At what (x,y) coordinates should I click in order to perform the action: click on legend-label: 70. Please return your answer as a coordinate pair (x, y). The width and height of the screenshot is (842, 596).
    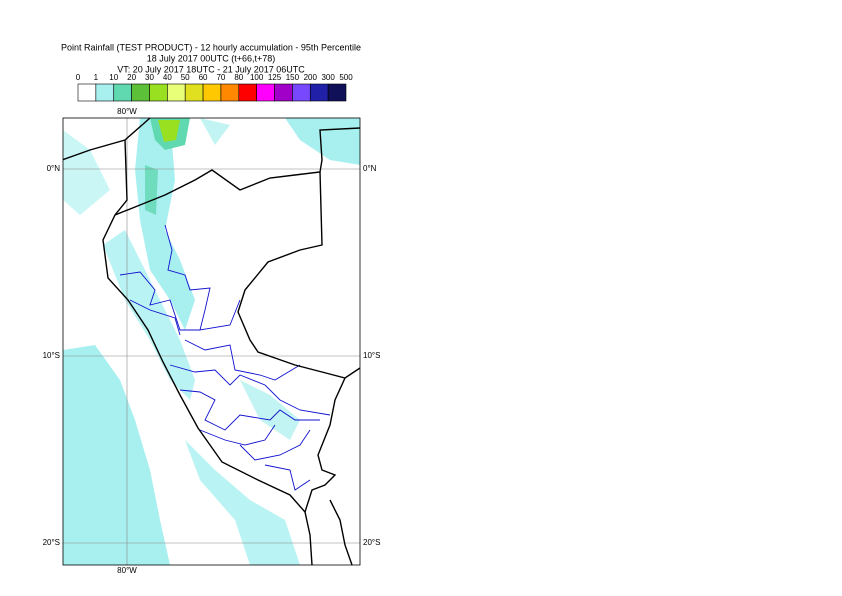
    Looking at the image, I should click on (220, 77).